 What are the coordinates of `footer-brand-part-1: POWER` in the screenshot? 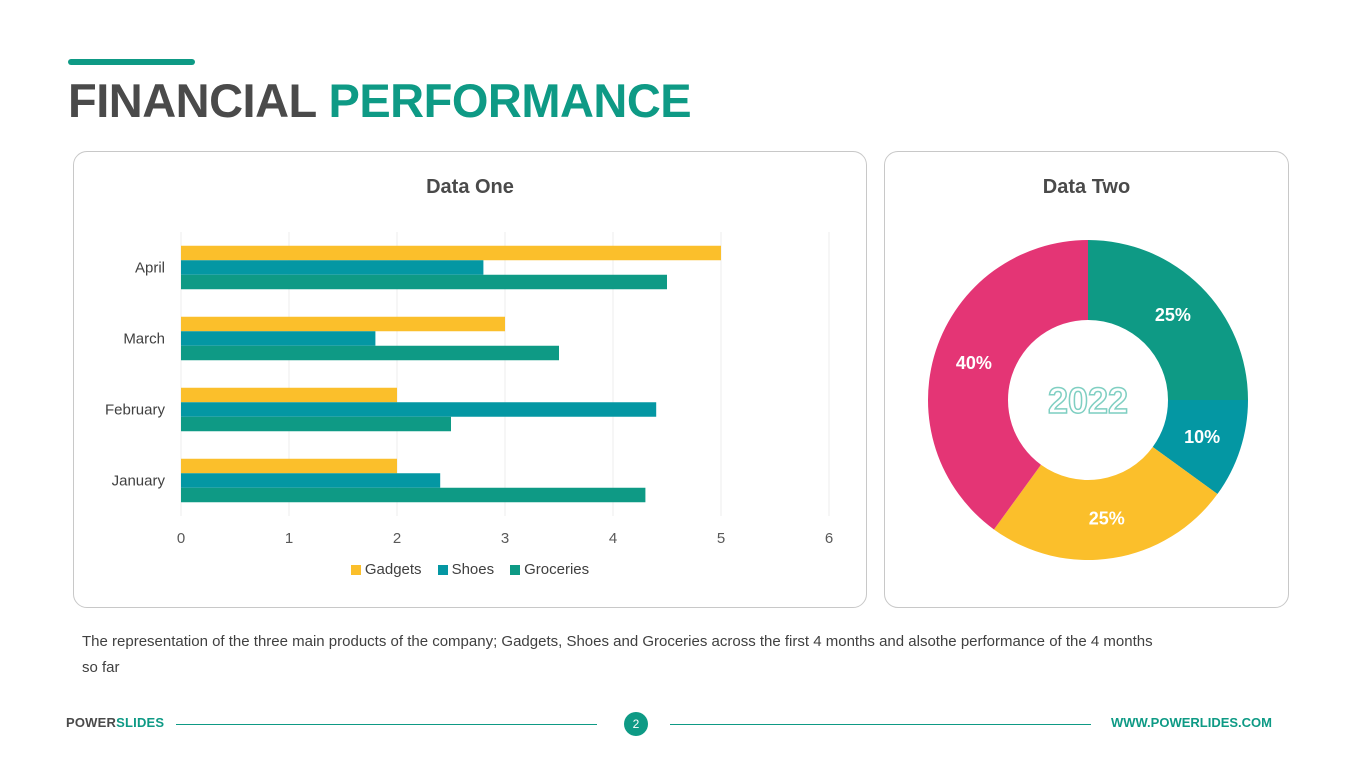 It's located at (91, 722).